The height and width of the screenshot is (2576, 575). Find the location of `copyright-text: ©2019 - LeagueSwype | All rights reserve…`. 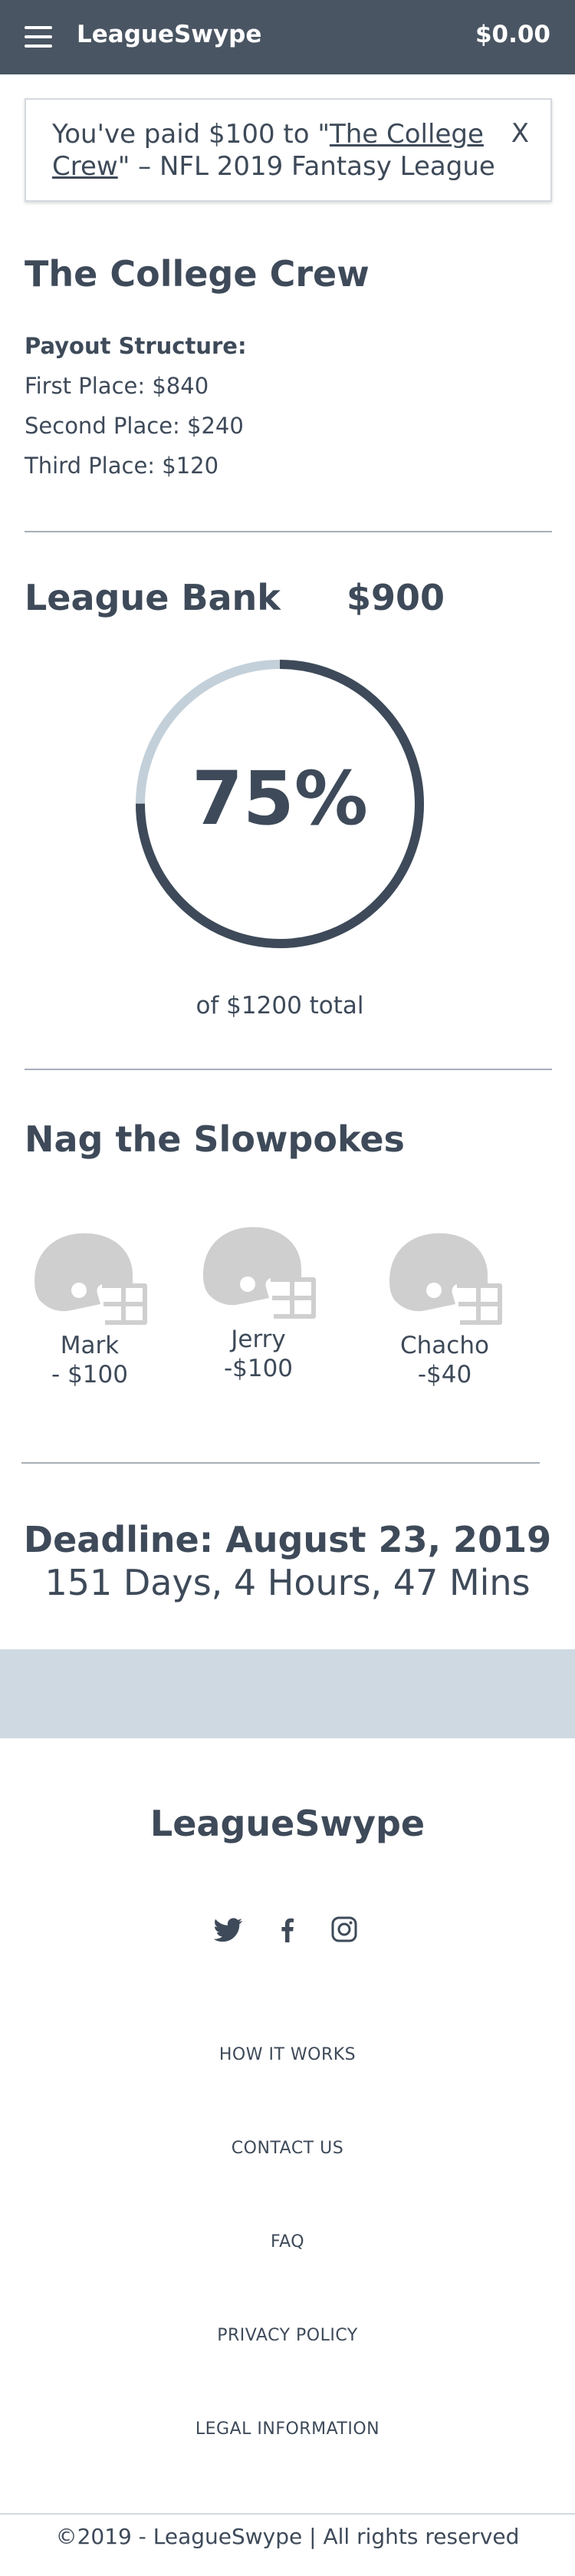

copyright-text: ©2019 - LeagueSwype | All rights reserve… is located at coordinates (287, 2536).